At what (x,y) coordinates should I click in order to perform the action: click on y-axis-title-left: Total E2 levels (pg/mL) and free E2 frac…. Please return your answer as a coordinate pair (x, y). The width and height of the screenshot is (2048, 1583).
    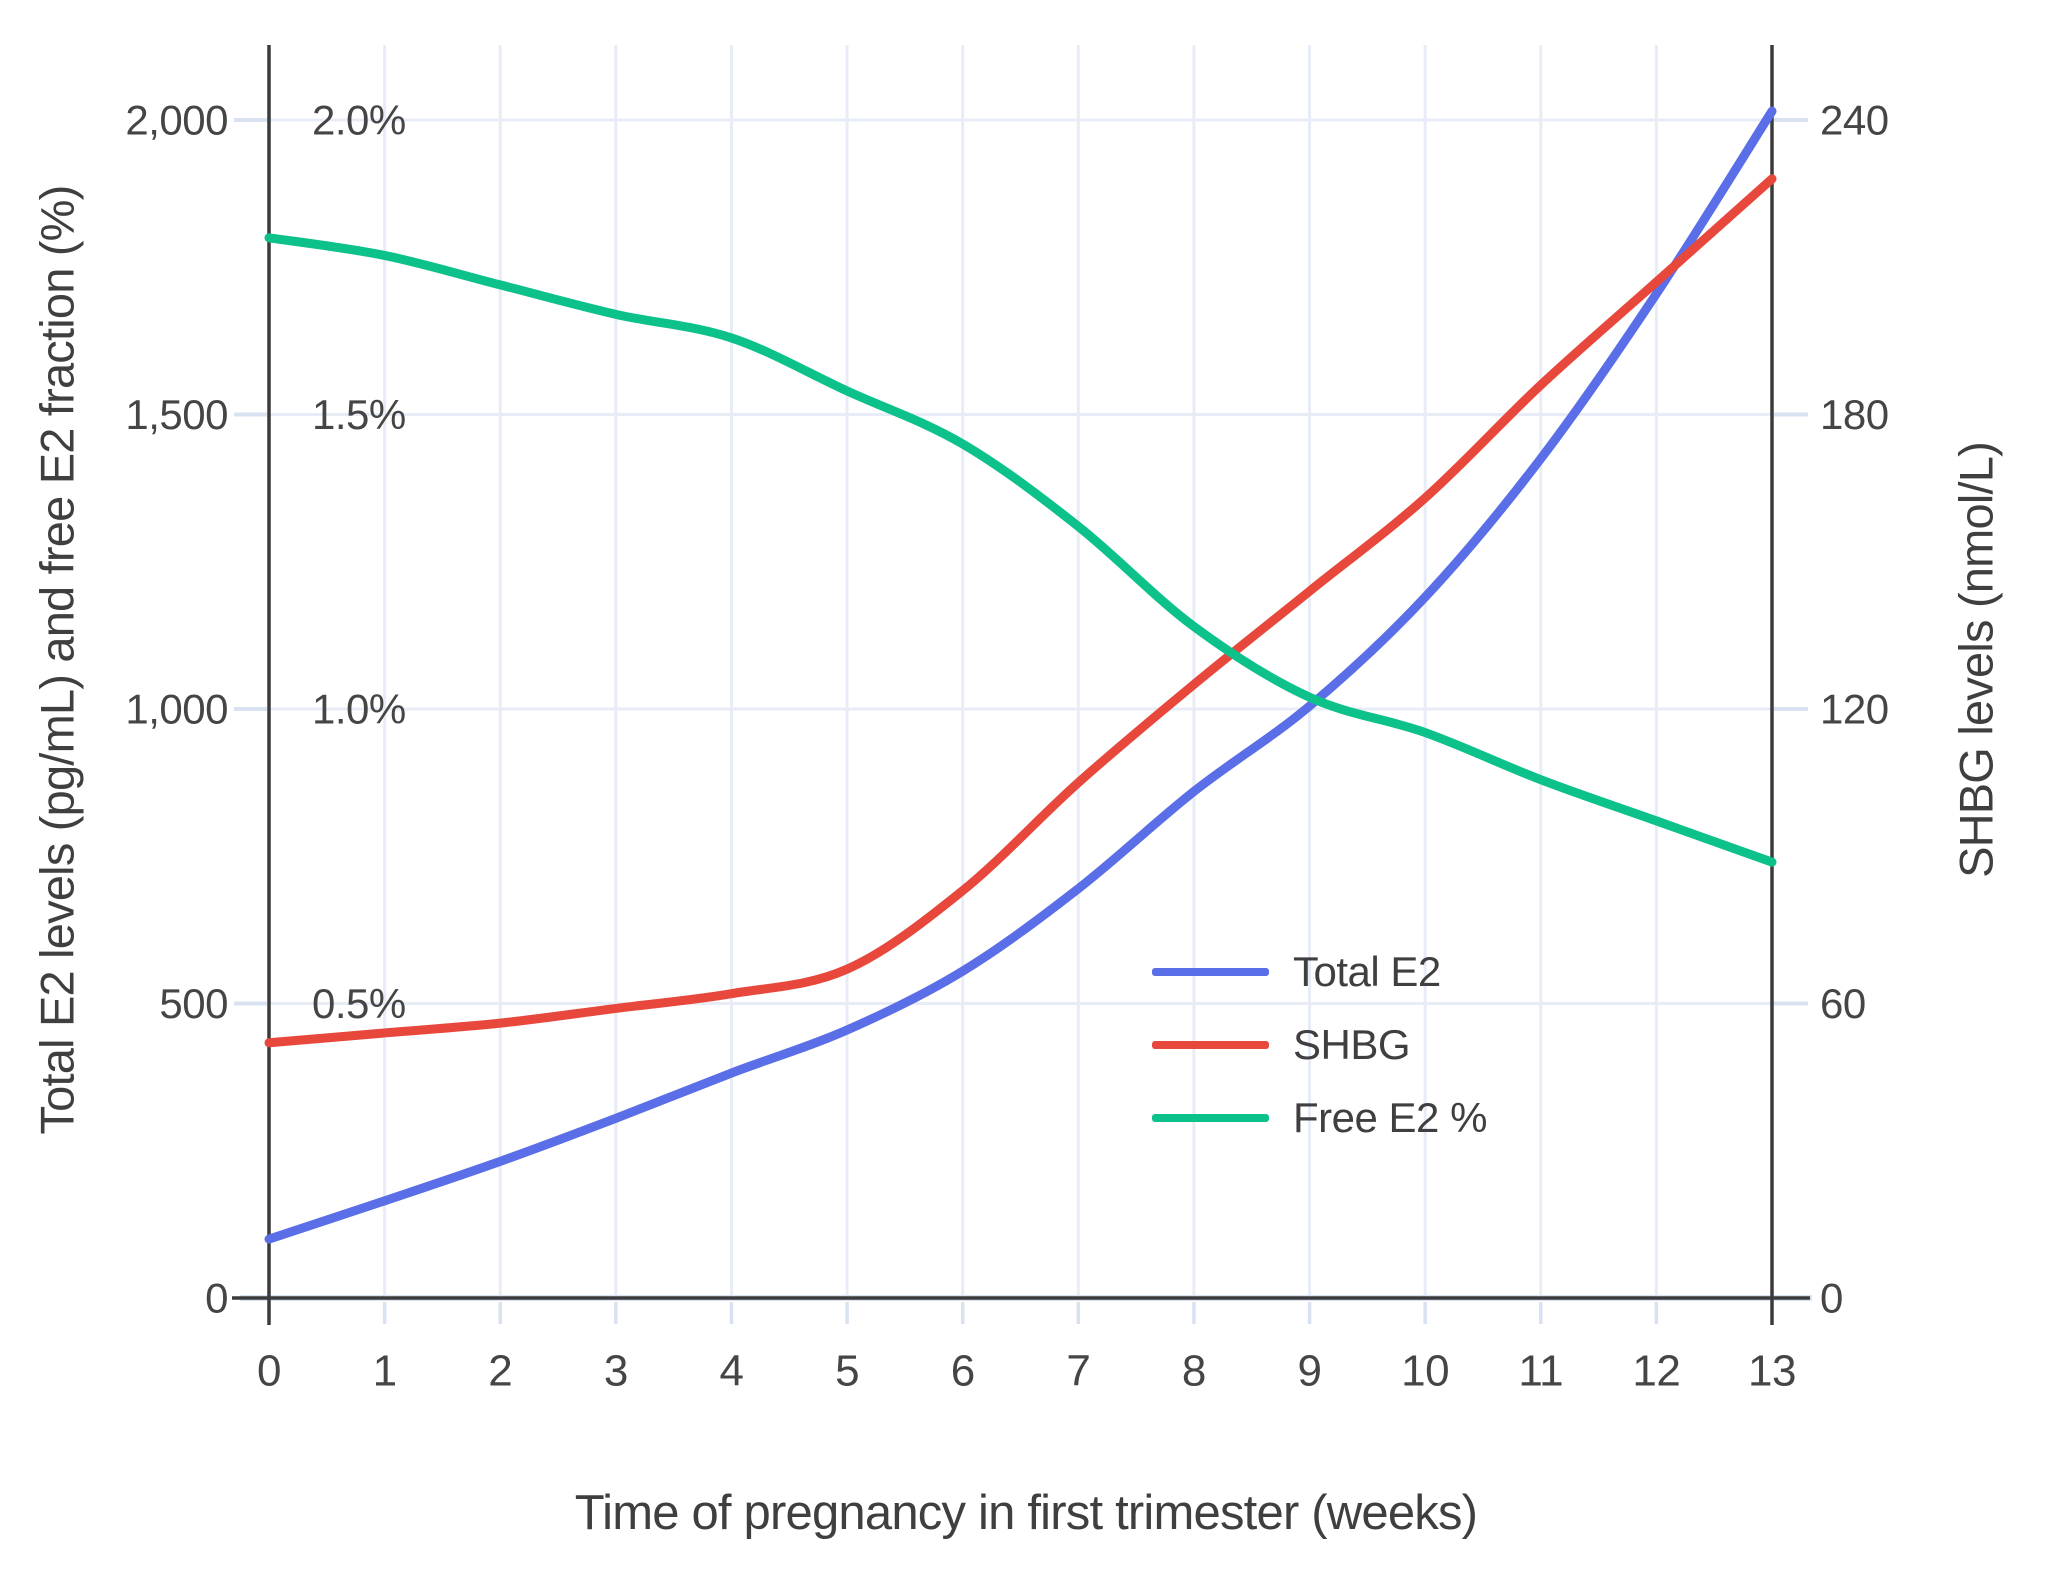
    Looking at the image, I should click on (57, 660).